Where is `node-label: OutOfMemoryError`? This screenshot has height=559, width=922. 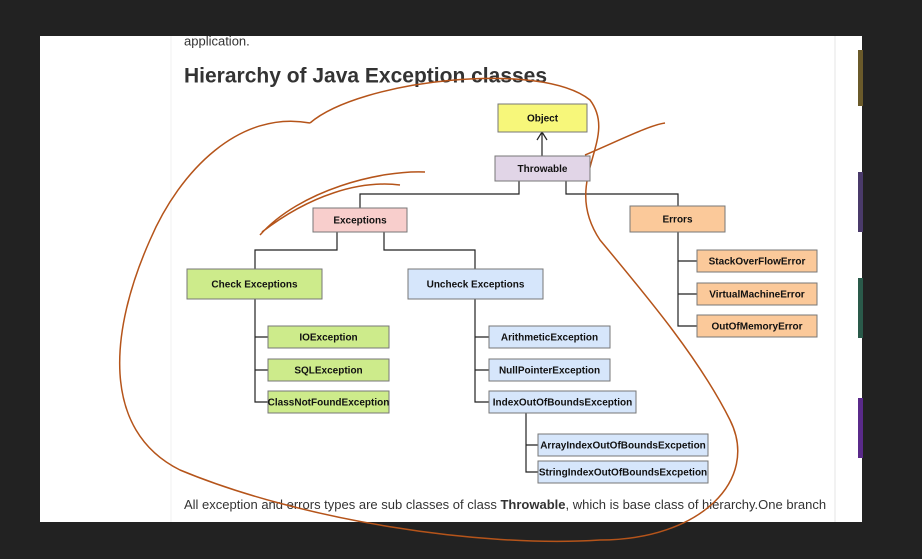
node-label: OutOfMemoryError is located at coordinates (756, 327).